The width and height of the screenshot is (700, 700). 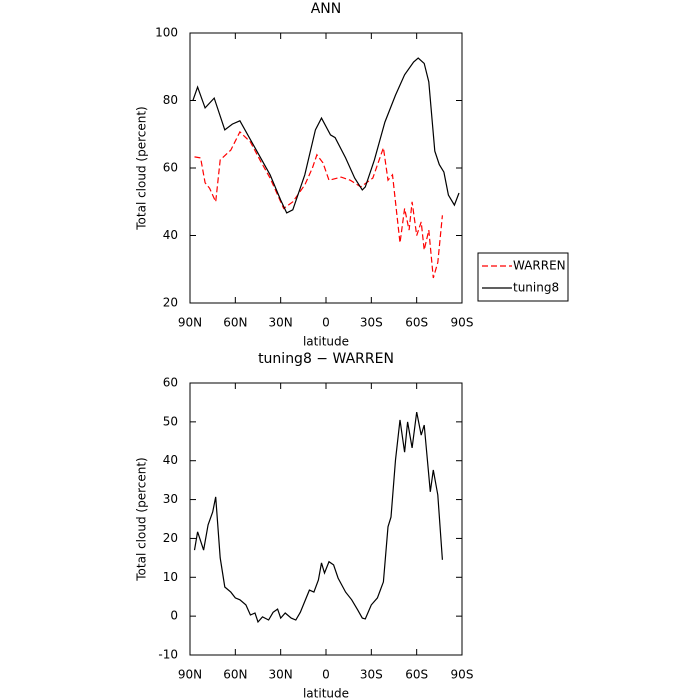 What do you see at coordinates (170, 100) in the screenshot?
I see `y-tick-label: 80` at bounding box center [170, 100].